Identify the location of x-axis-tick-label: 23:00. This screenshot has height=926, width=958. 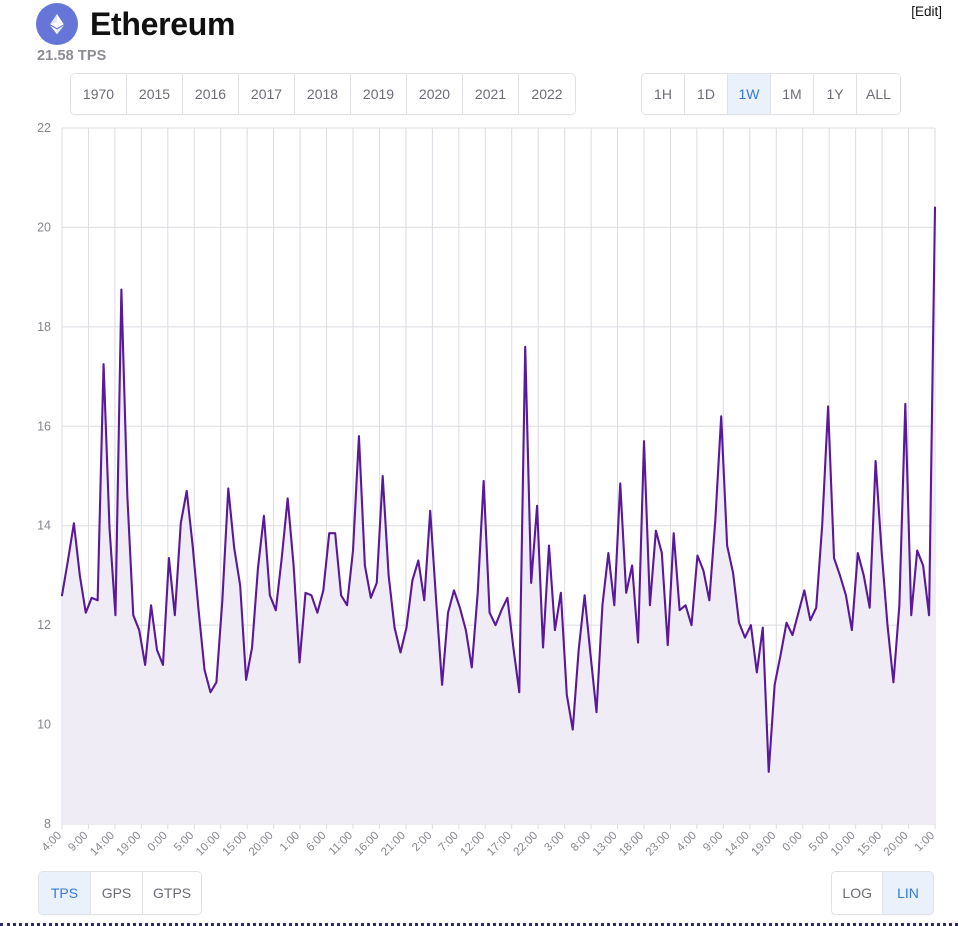
(658, 843).